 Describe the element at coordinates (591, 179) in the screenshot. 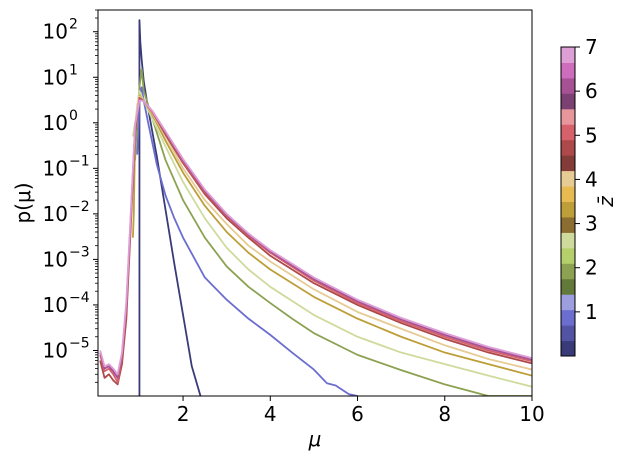

I see `colorbar-tick-label-4: 4` at that location.